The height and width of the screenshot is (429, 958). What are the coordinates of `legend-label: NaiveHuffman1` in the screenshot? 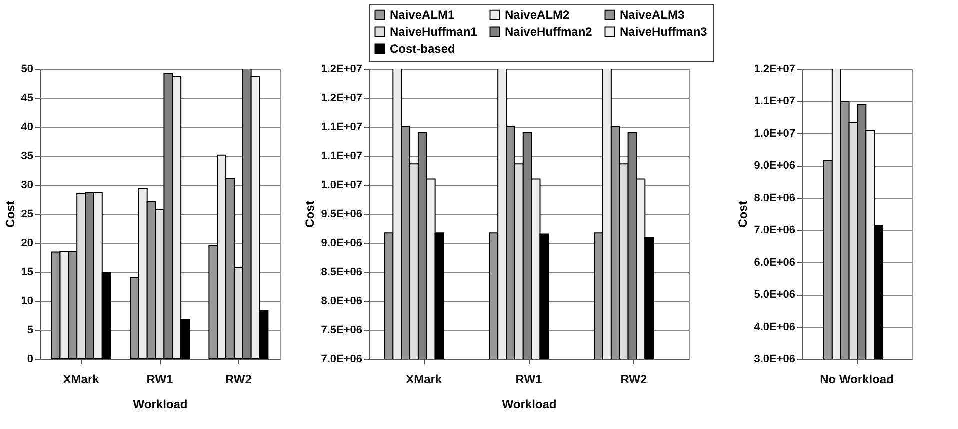 It's located at (434, 32).